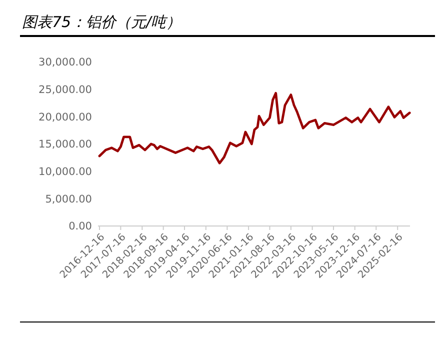  What do you see at coordinates (102, 22) in the screenshot?
I see `chart-title: 图表75：铝价（元/吨）` at bounding box center [102, 22].